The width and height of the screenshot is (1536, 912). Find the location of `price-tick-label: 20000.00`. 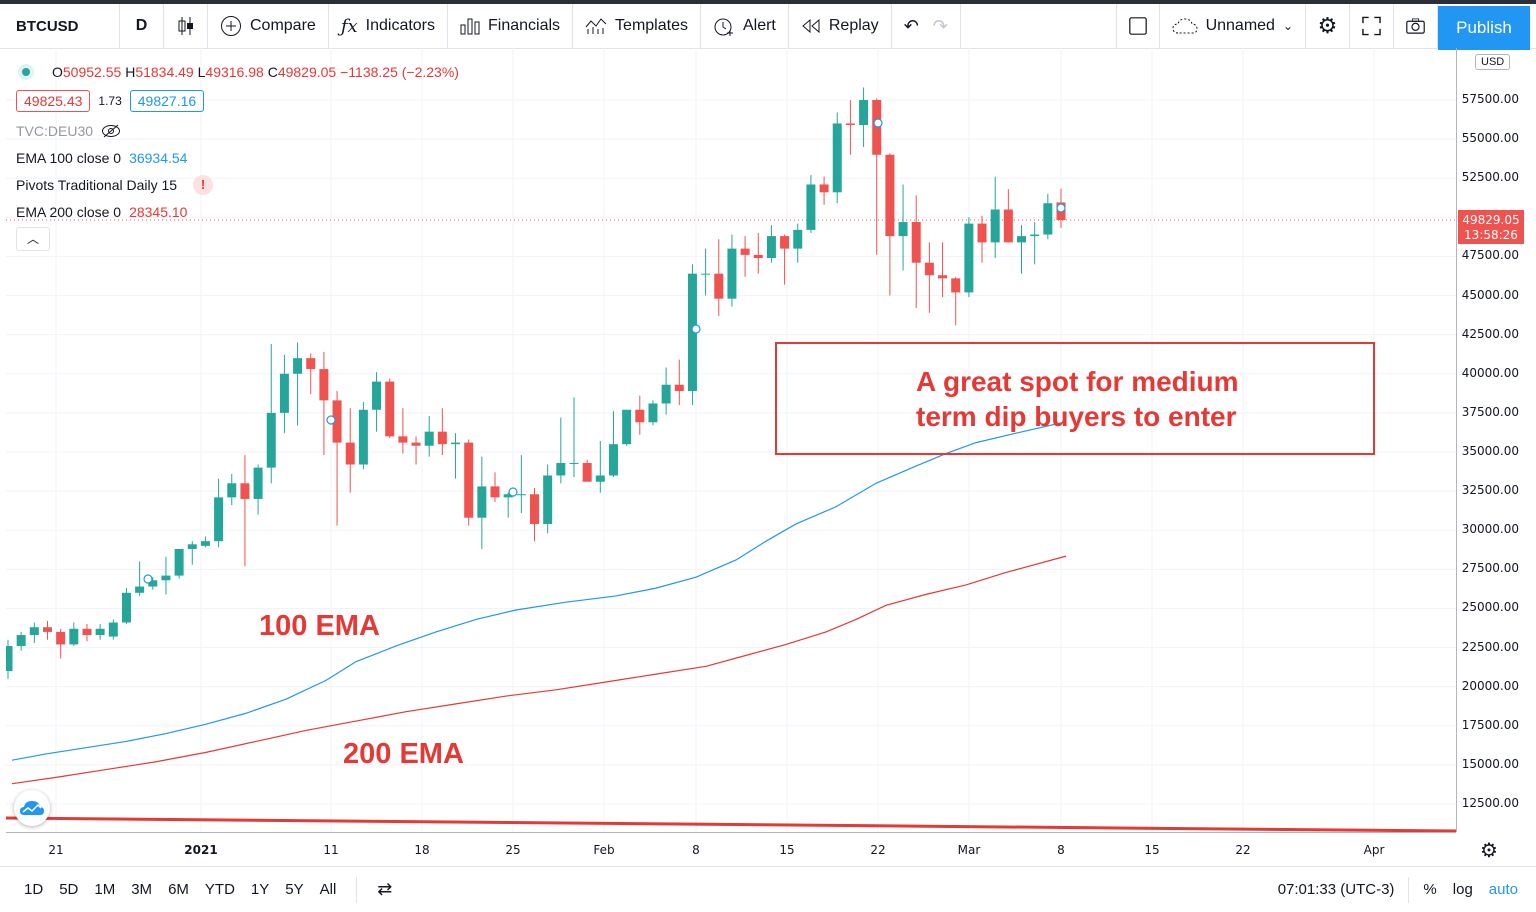

price-tick-label: 20000.00 is located at coordinates (1490, 685).